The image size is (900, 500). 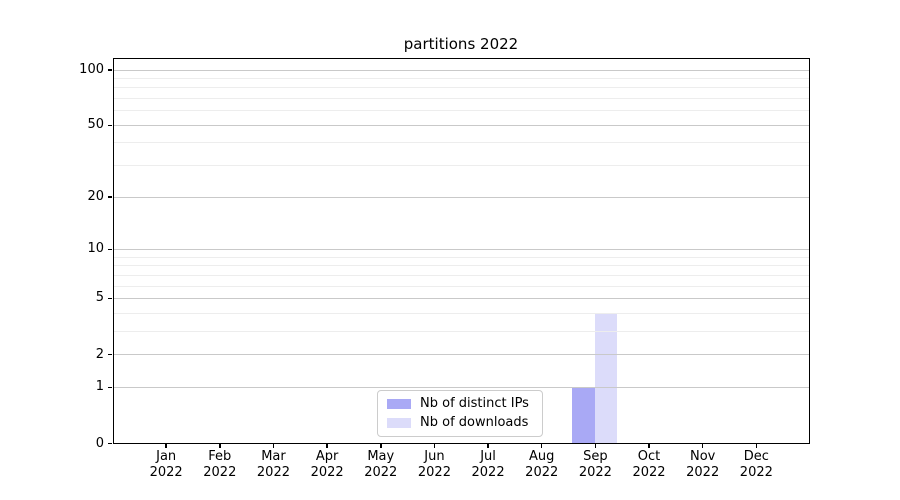 I want to click on bar-nb-of-downloads-sep, so click(x=606, y=377).